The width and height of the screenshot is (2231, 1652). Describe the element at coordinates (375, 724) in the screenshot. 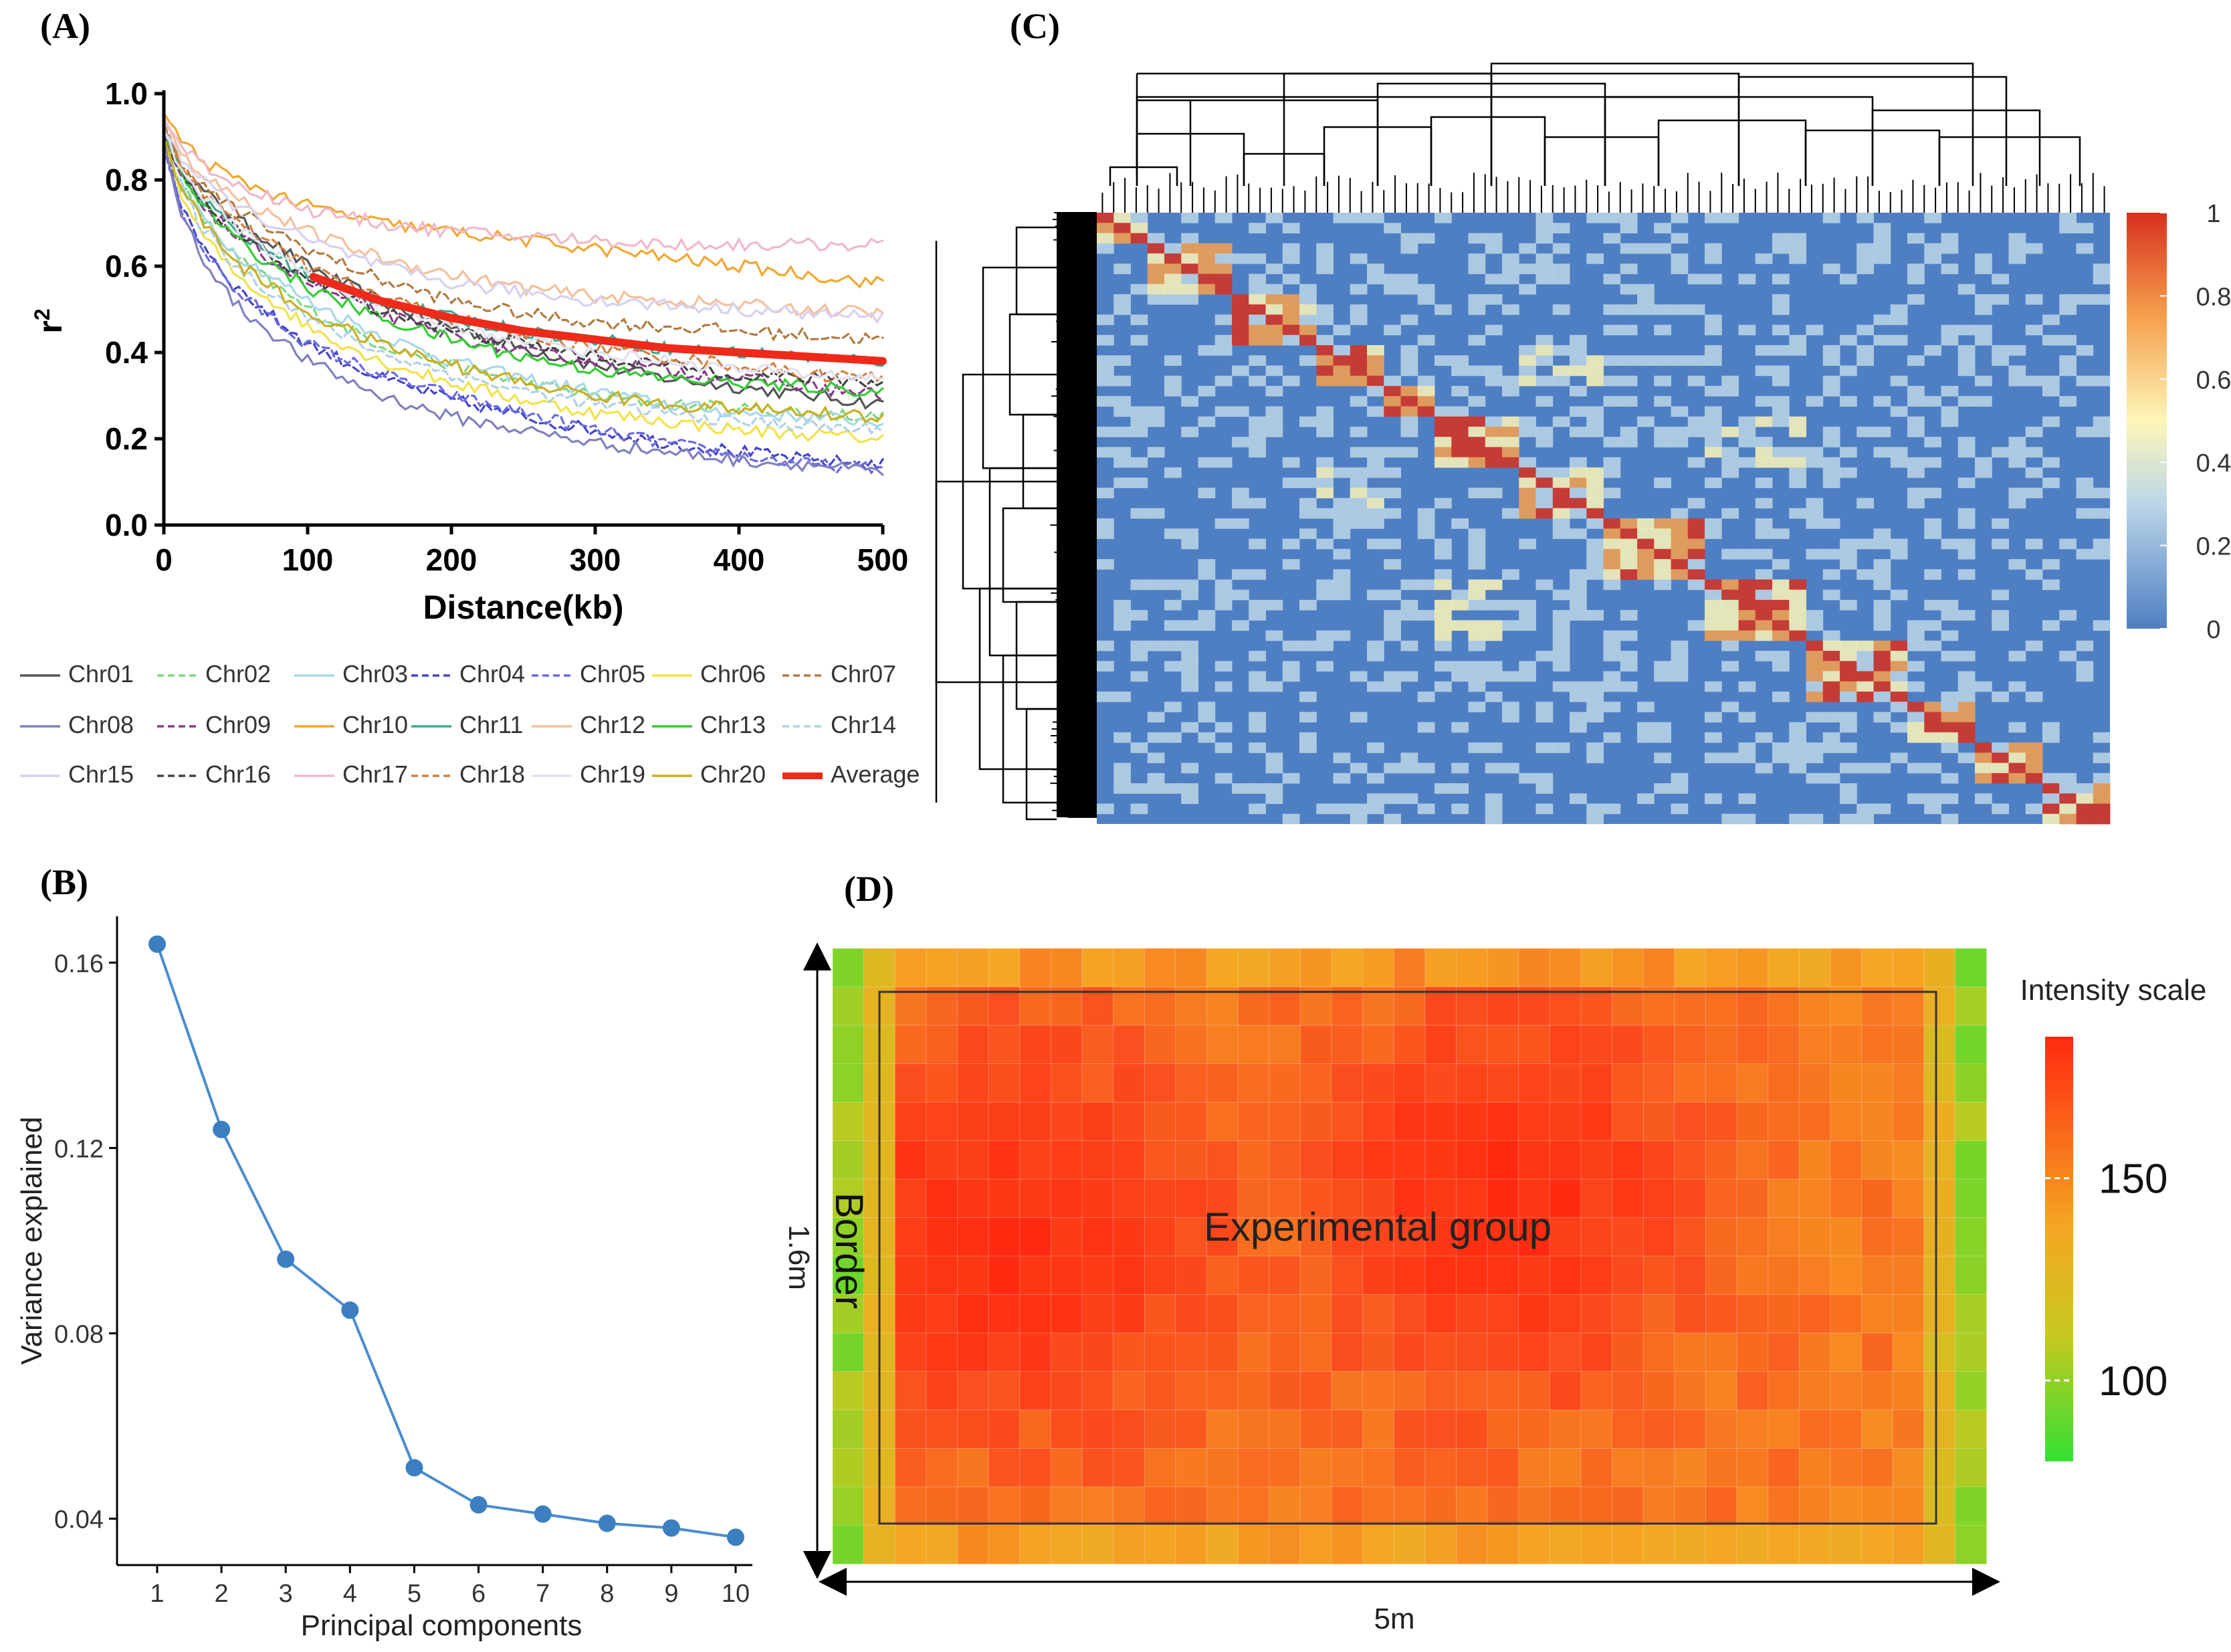

I see `legend-label-chr10: Chr10` at that location.